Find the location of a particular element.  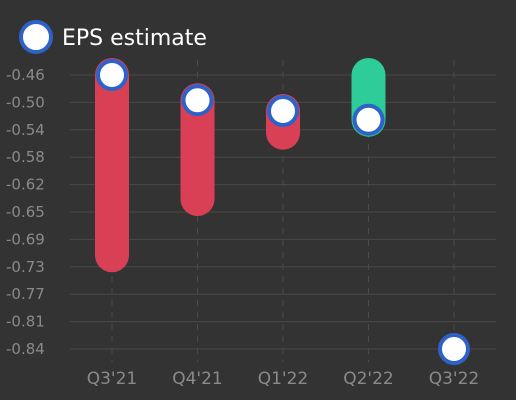

x-tick-label: Q1'22 is located at coordinates (283, 379).